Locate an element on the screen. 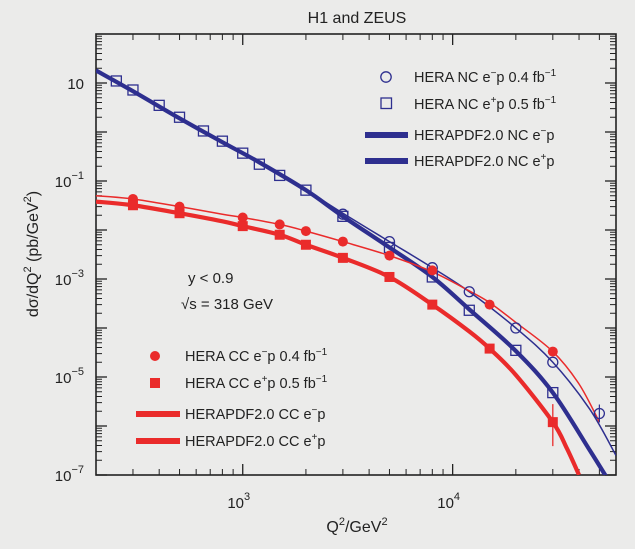 The height and width of the screenshot is (549, 635). y-tick-label: 10⁻⁷ is located at coordinates (69, 474).